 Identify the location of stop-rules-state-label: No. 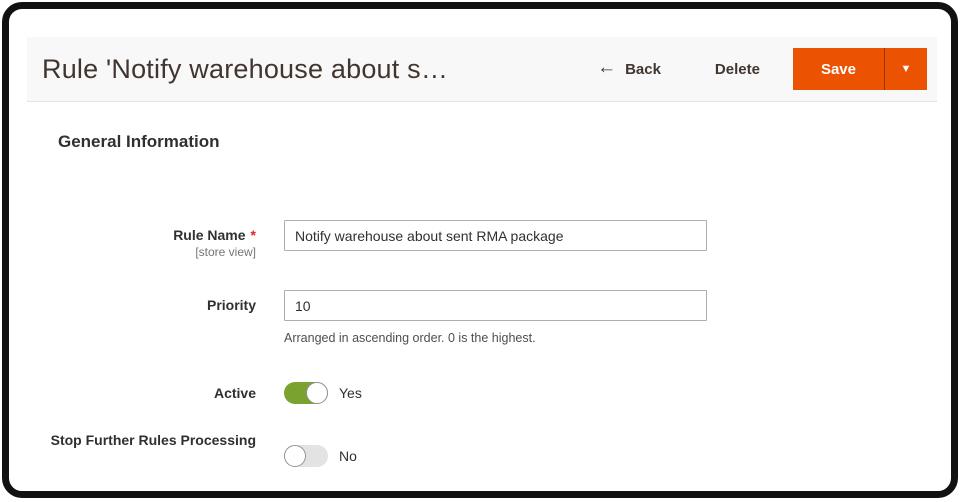
(348, 456).